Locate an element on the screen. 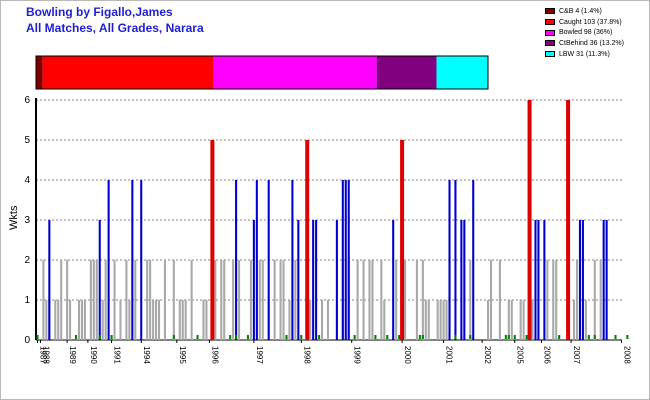 The width and height of the screenshot is (650, 400). x-tick-label: 2002 is located at coordinates (487, 355).